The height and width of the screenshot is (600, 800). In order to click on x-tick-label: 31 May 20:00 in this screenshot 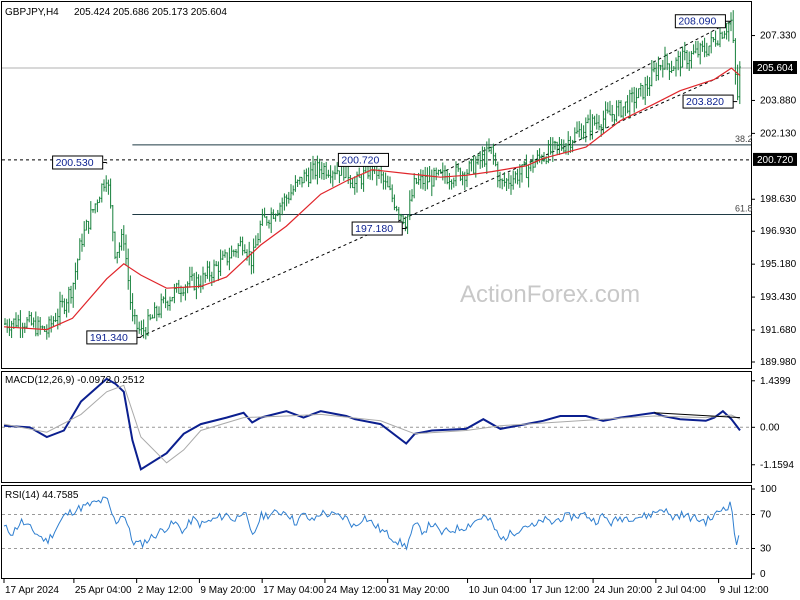, I will do `click(419, 590)`.